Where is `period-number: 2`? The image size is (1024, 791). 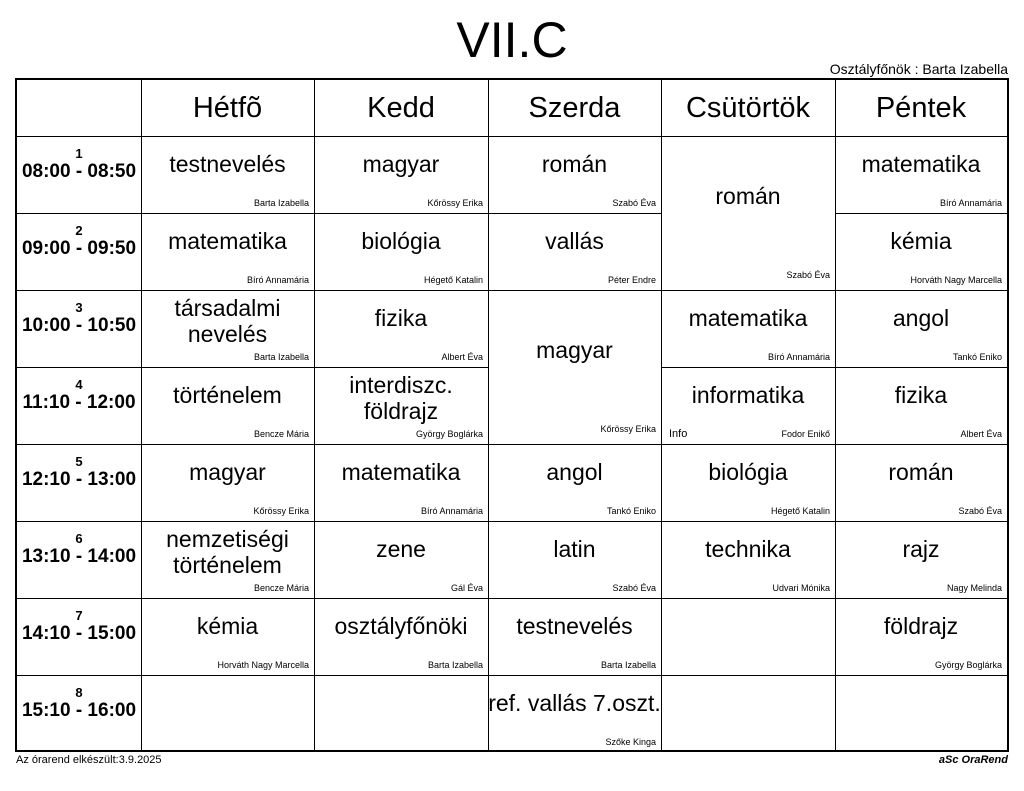 period-number: 2 is located at coordinates (79, 230).